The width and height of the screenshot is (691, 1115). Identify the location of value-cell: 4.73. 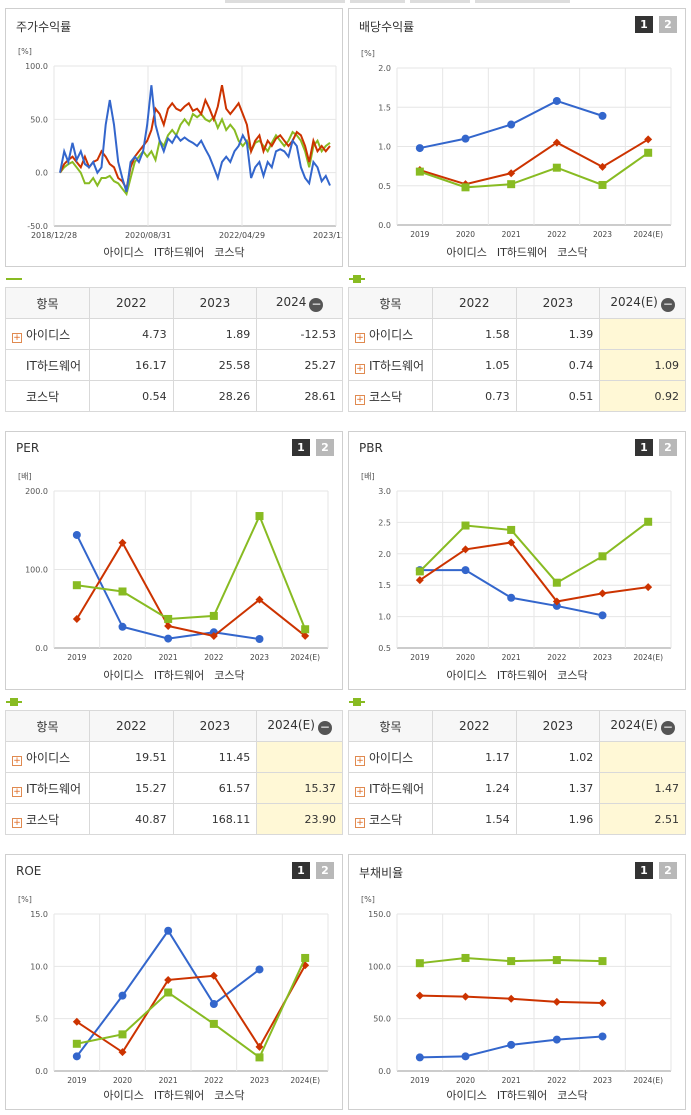
(131, 334).